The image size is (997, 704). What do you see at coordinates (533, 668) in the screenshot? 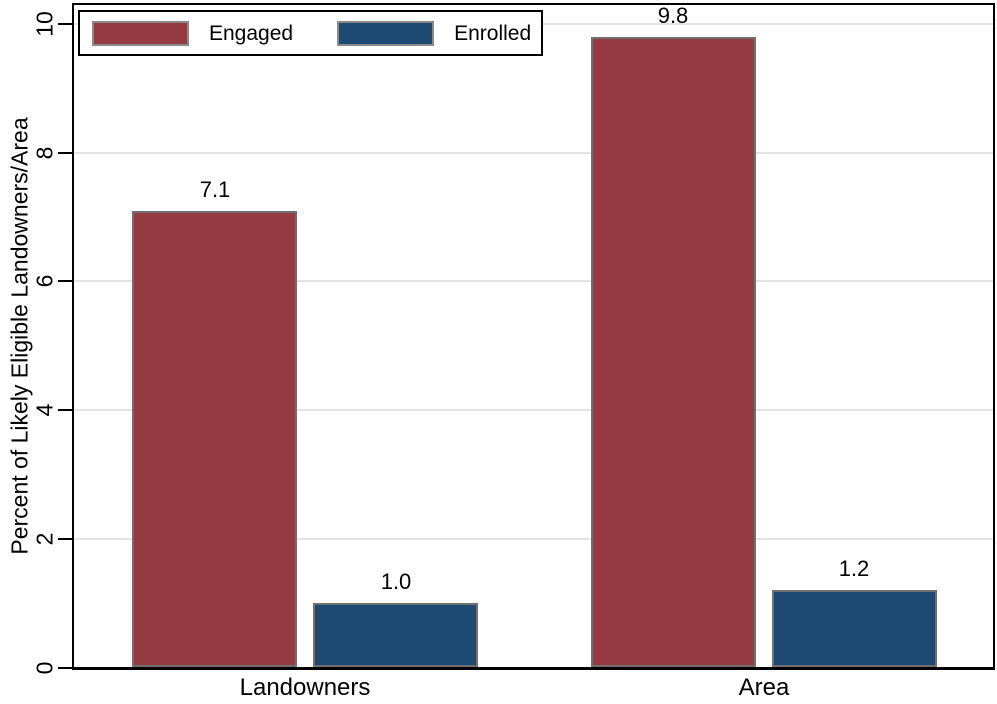
I see `x-axis-line` at bounding box center [533, 668].